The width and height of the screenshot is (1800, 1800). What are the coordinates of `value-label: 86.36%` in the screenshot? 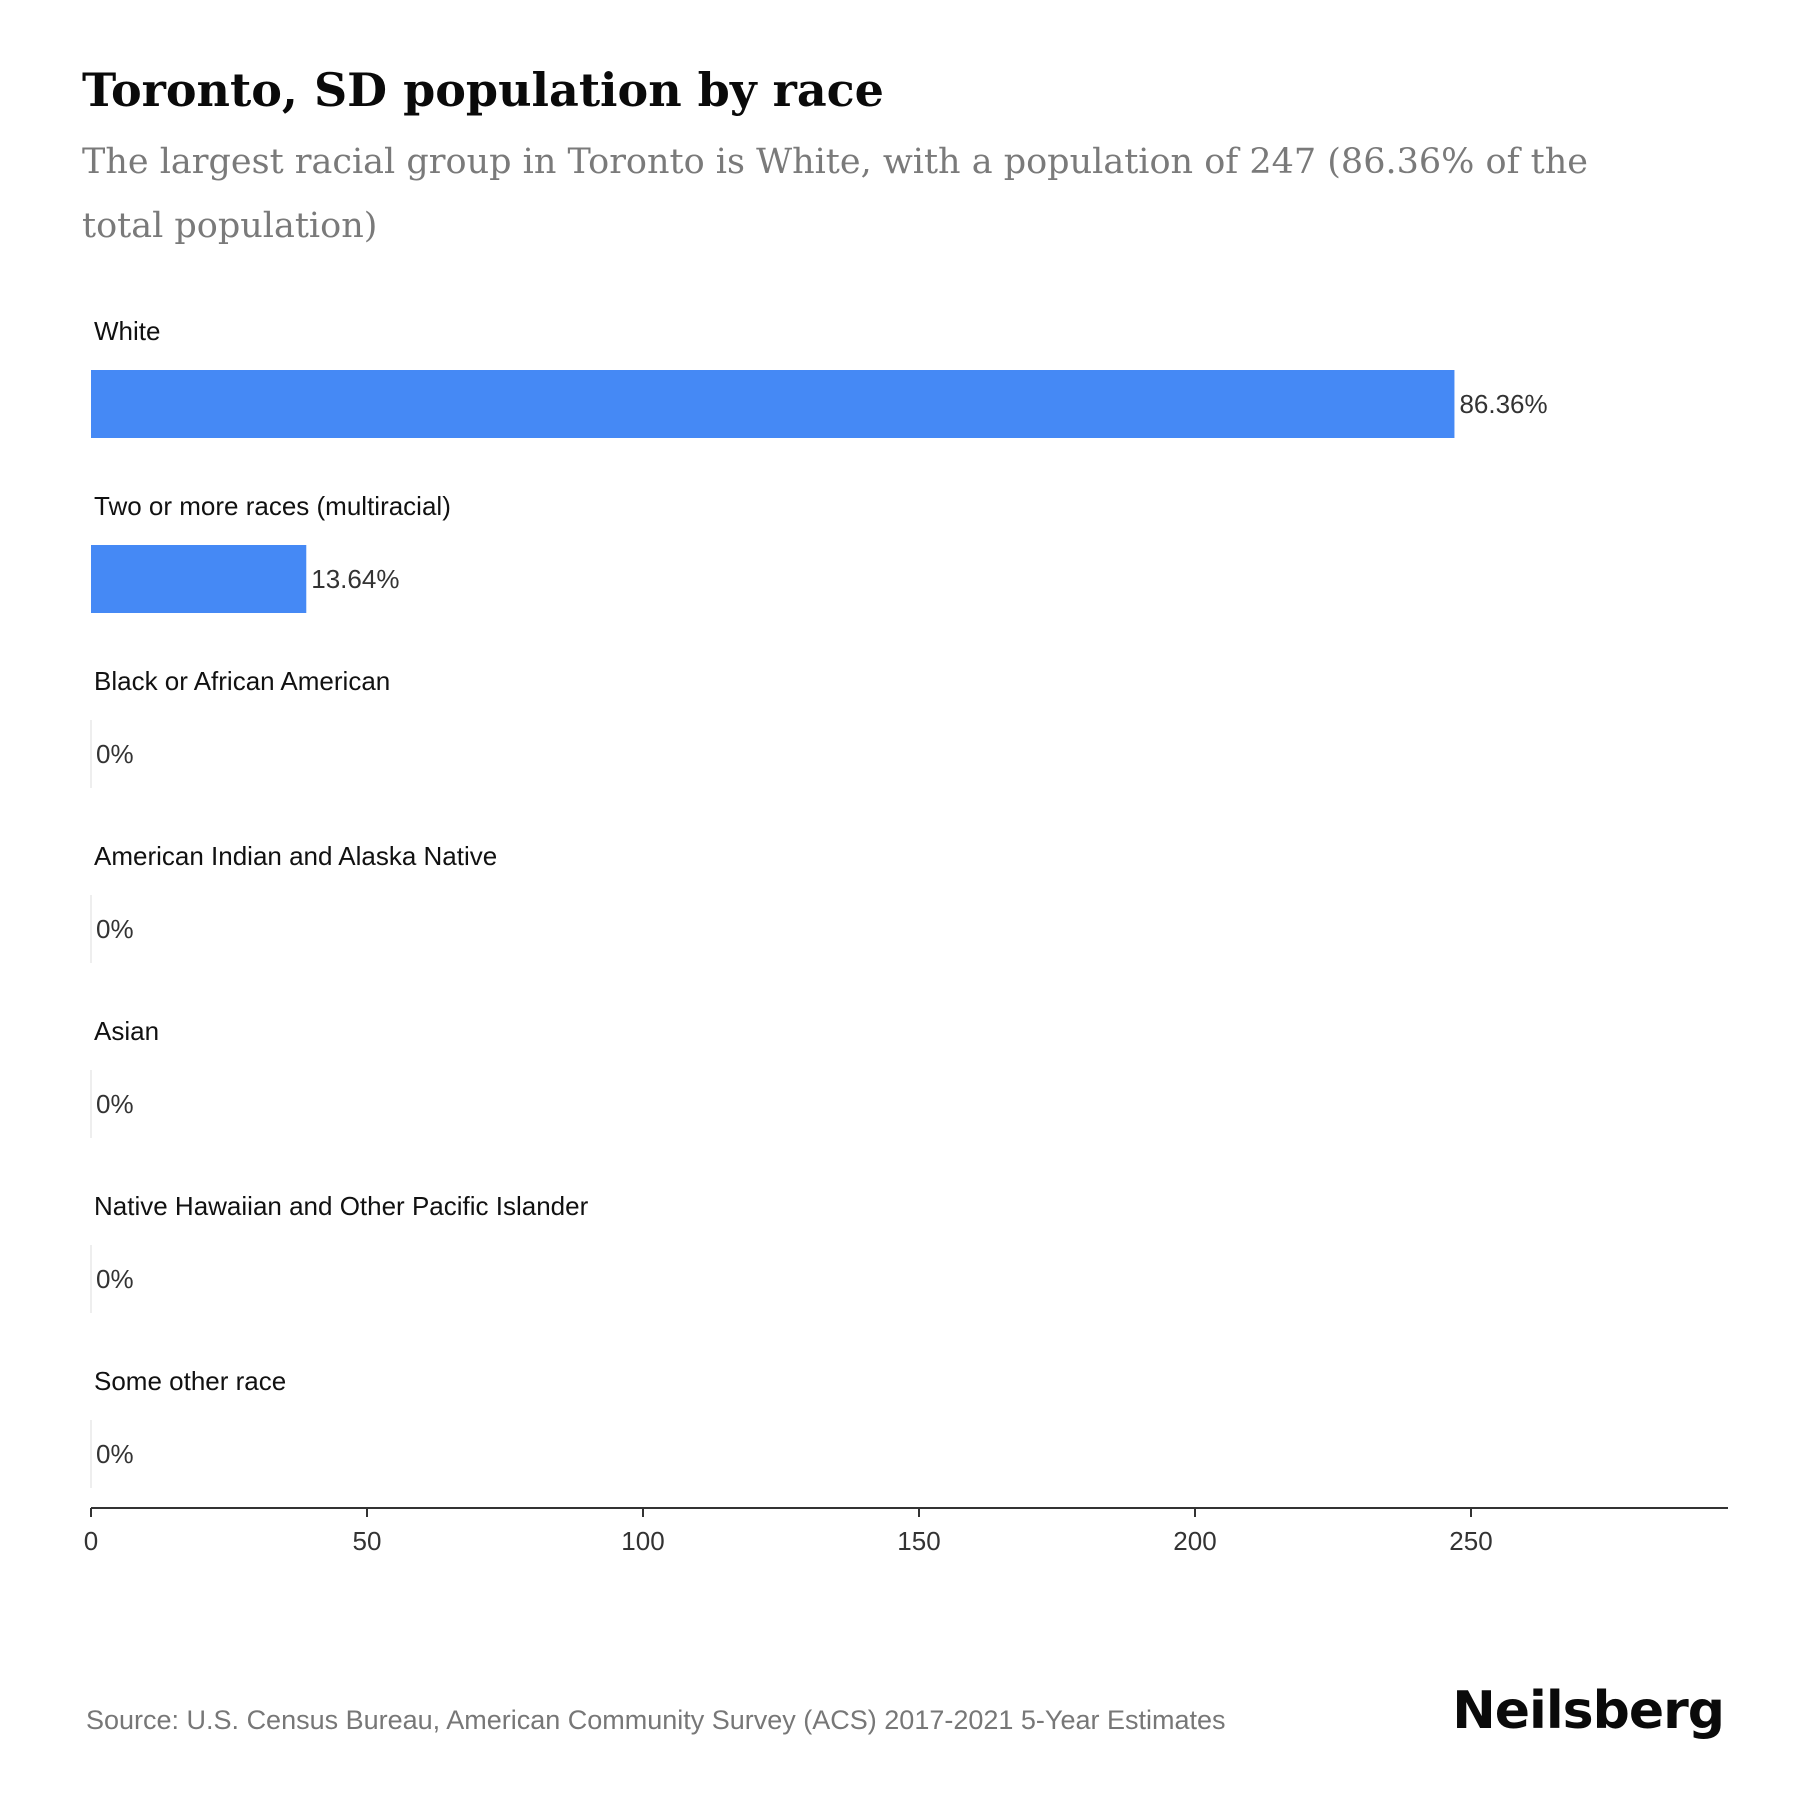 It's located at (1503, 404).